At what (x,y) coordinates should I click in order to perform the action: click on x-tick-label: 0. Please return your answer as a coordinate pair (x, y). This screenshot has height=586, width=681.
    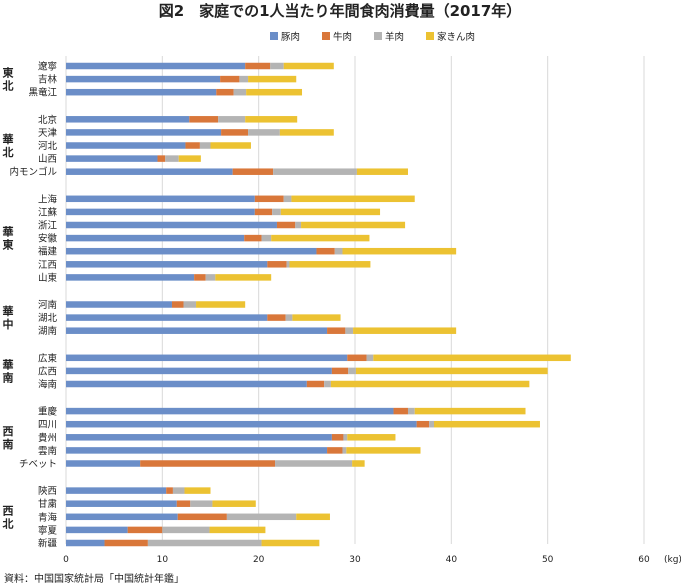
    Looking at the image, I should click on (66, 560).